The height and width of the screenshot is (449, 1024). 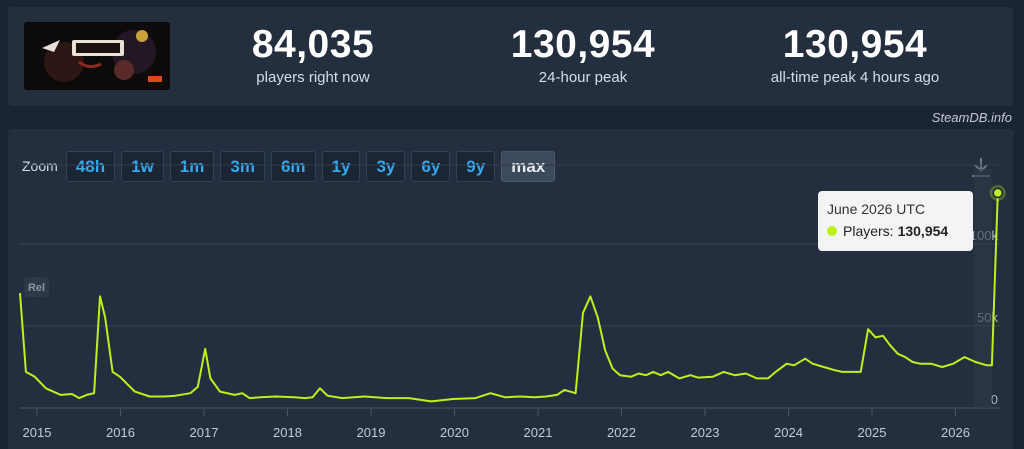 I want to click on zoom-controls: Zoom 48h 1w 1m 3m 6m 1y 3y 6y 9y max, so click(x=291, y=166).